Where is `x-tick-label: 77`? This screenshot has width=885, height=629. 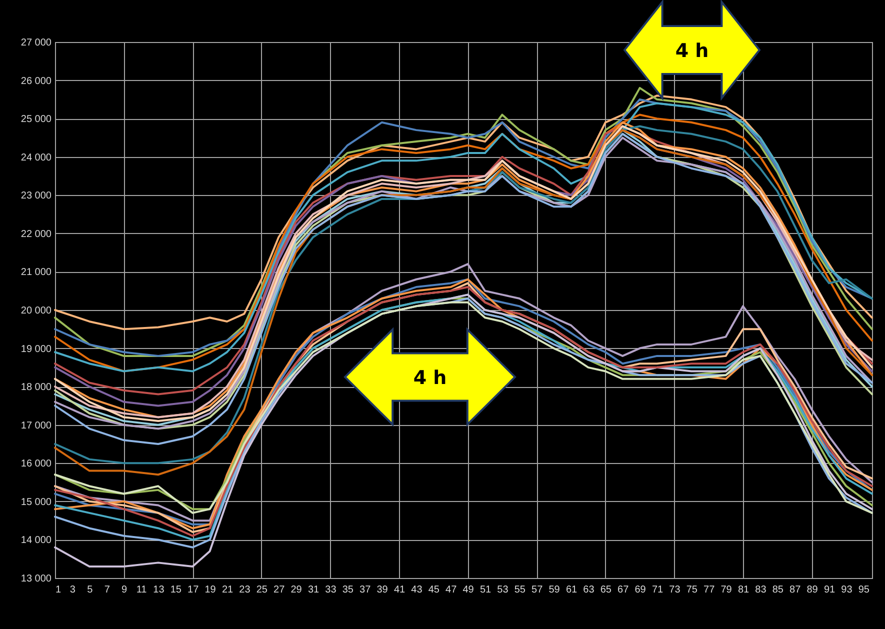
x-tick-label: 77 is located at coordinates (710, 590).